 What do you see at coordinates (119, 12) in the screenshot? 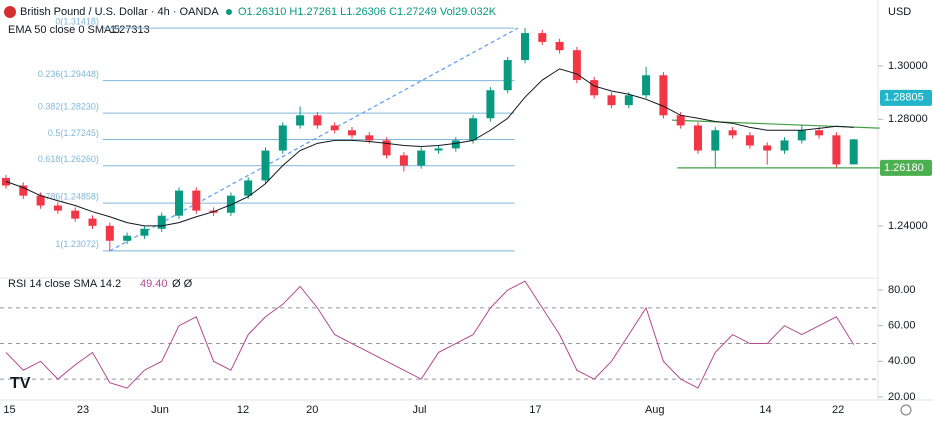
I see `symbol-title: British Pound / U.S. Dollar · 4h · OANDA` at bounding box center [119, 12].